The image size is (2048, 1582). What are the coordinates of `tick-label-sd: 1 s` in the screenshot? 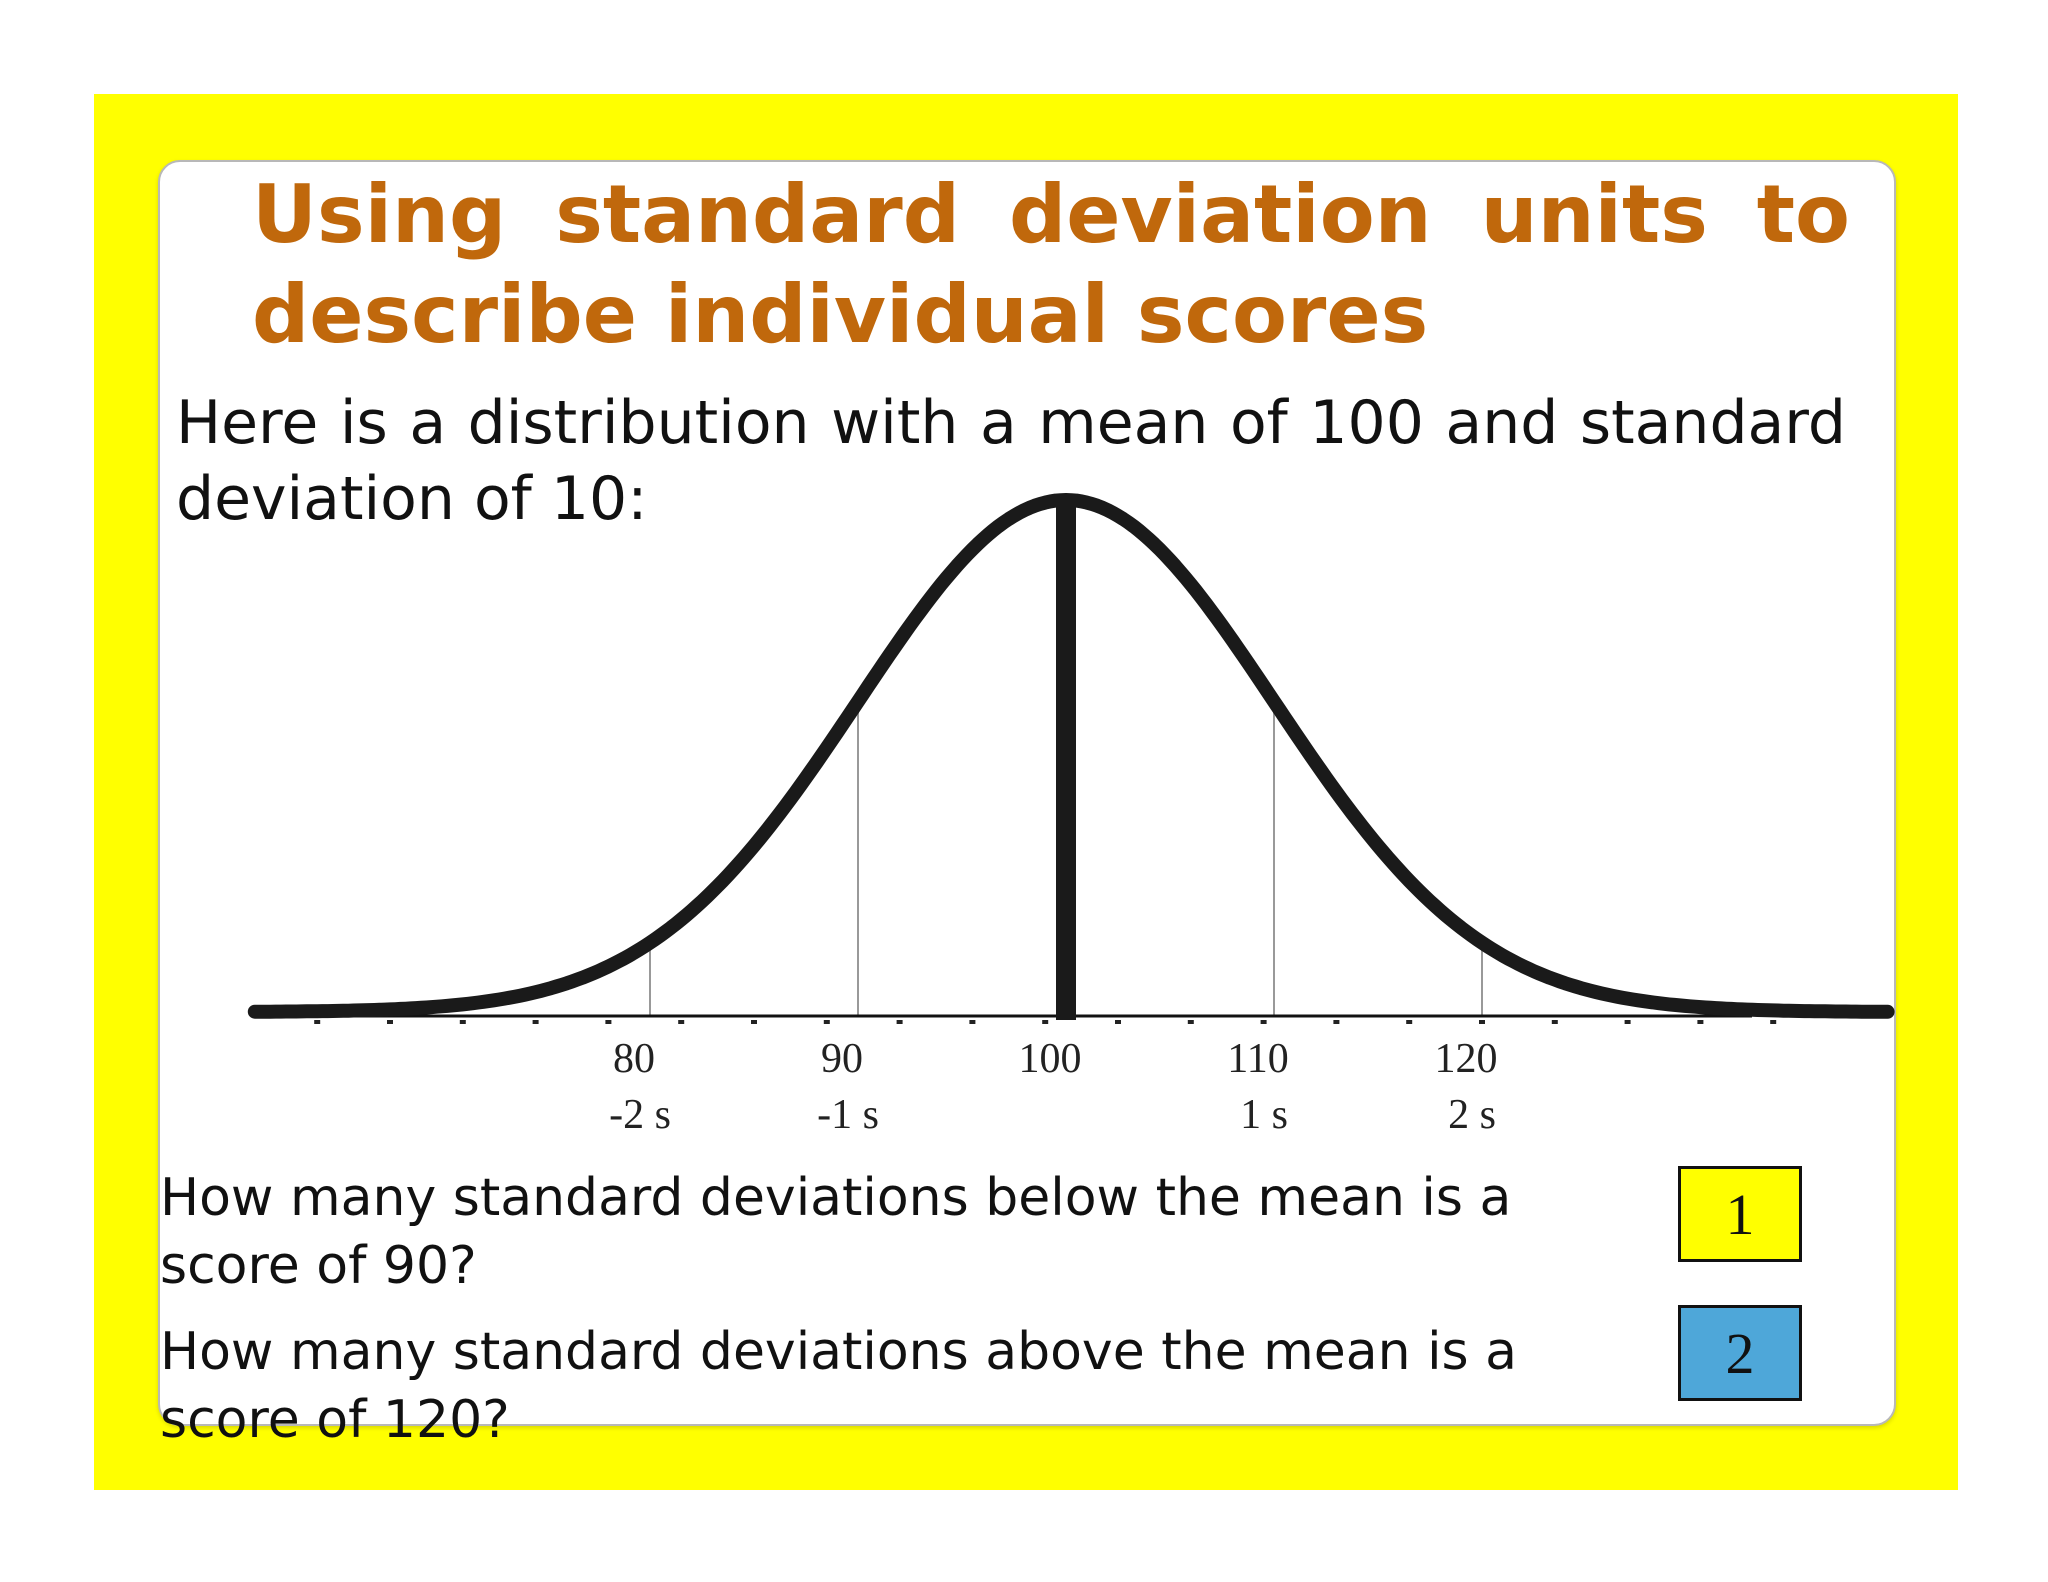 It's located at (1264, 1115).